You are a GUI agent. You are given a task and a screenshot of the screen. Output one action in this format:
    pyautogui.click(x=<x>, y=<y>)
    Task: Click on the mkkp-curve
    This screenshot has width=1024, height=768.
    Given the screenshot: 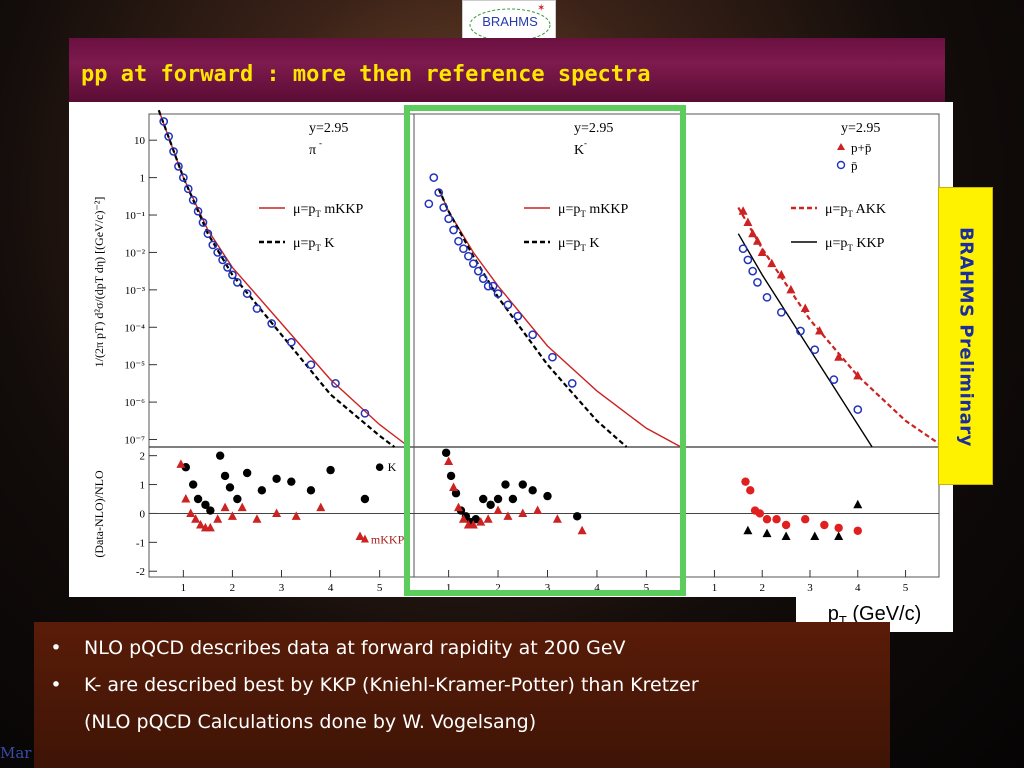 What is the action you would take?
    pyautogui.click(x=560, y=318)
    